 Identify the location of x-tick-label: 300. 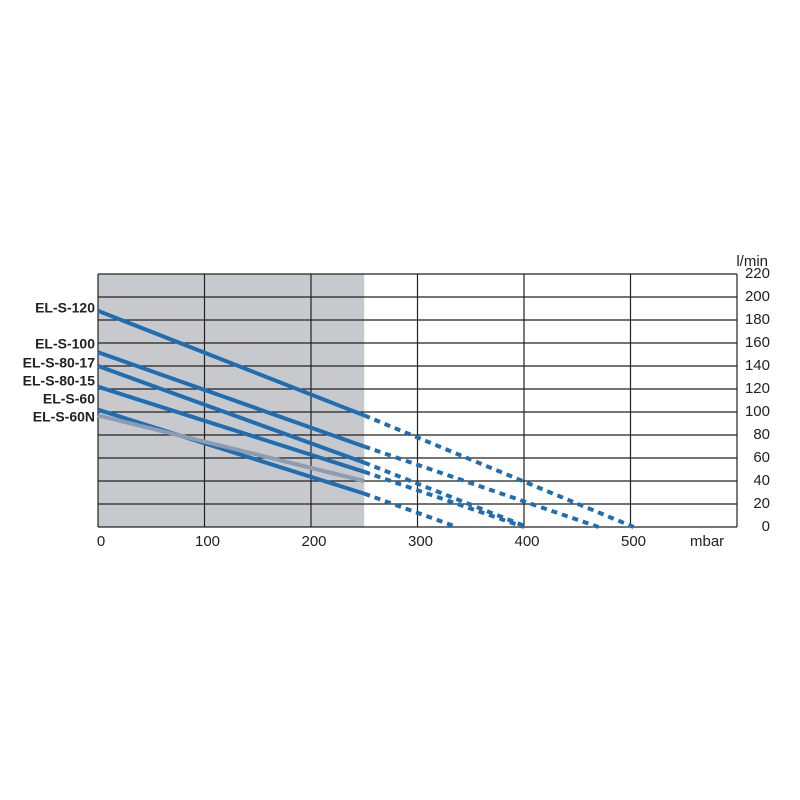
(420, 541).